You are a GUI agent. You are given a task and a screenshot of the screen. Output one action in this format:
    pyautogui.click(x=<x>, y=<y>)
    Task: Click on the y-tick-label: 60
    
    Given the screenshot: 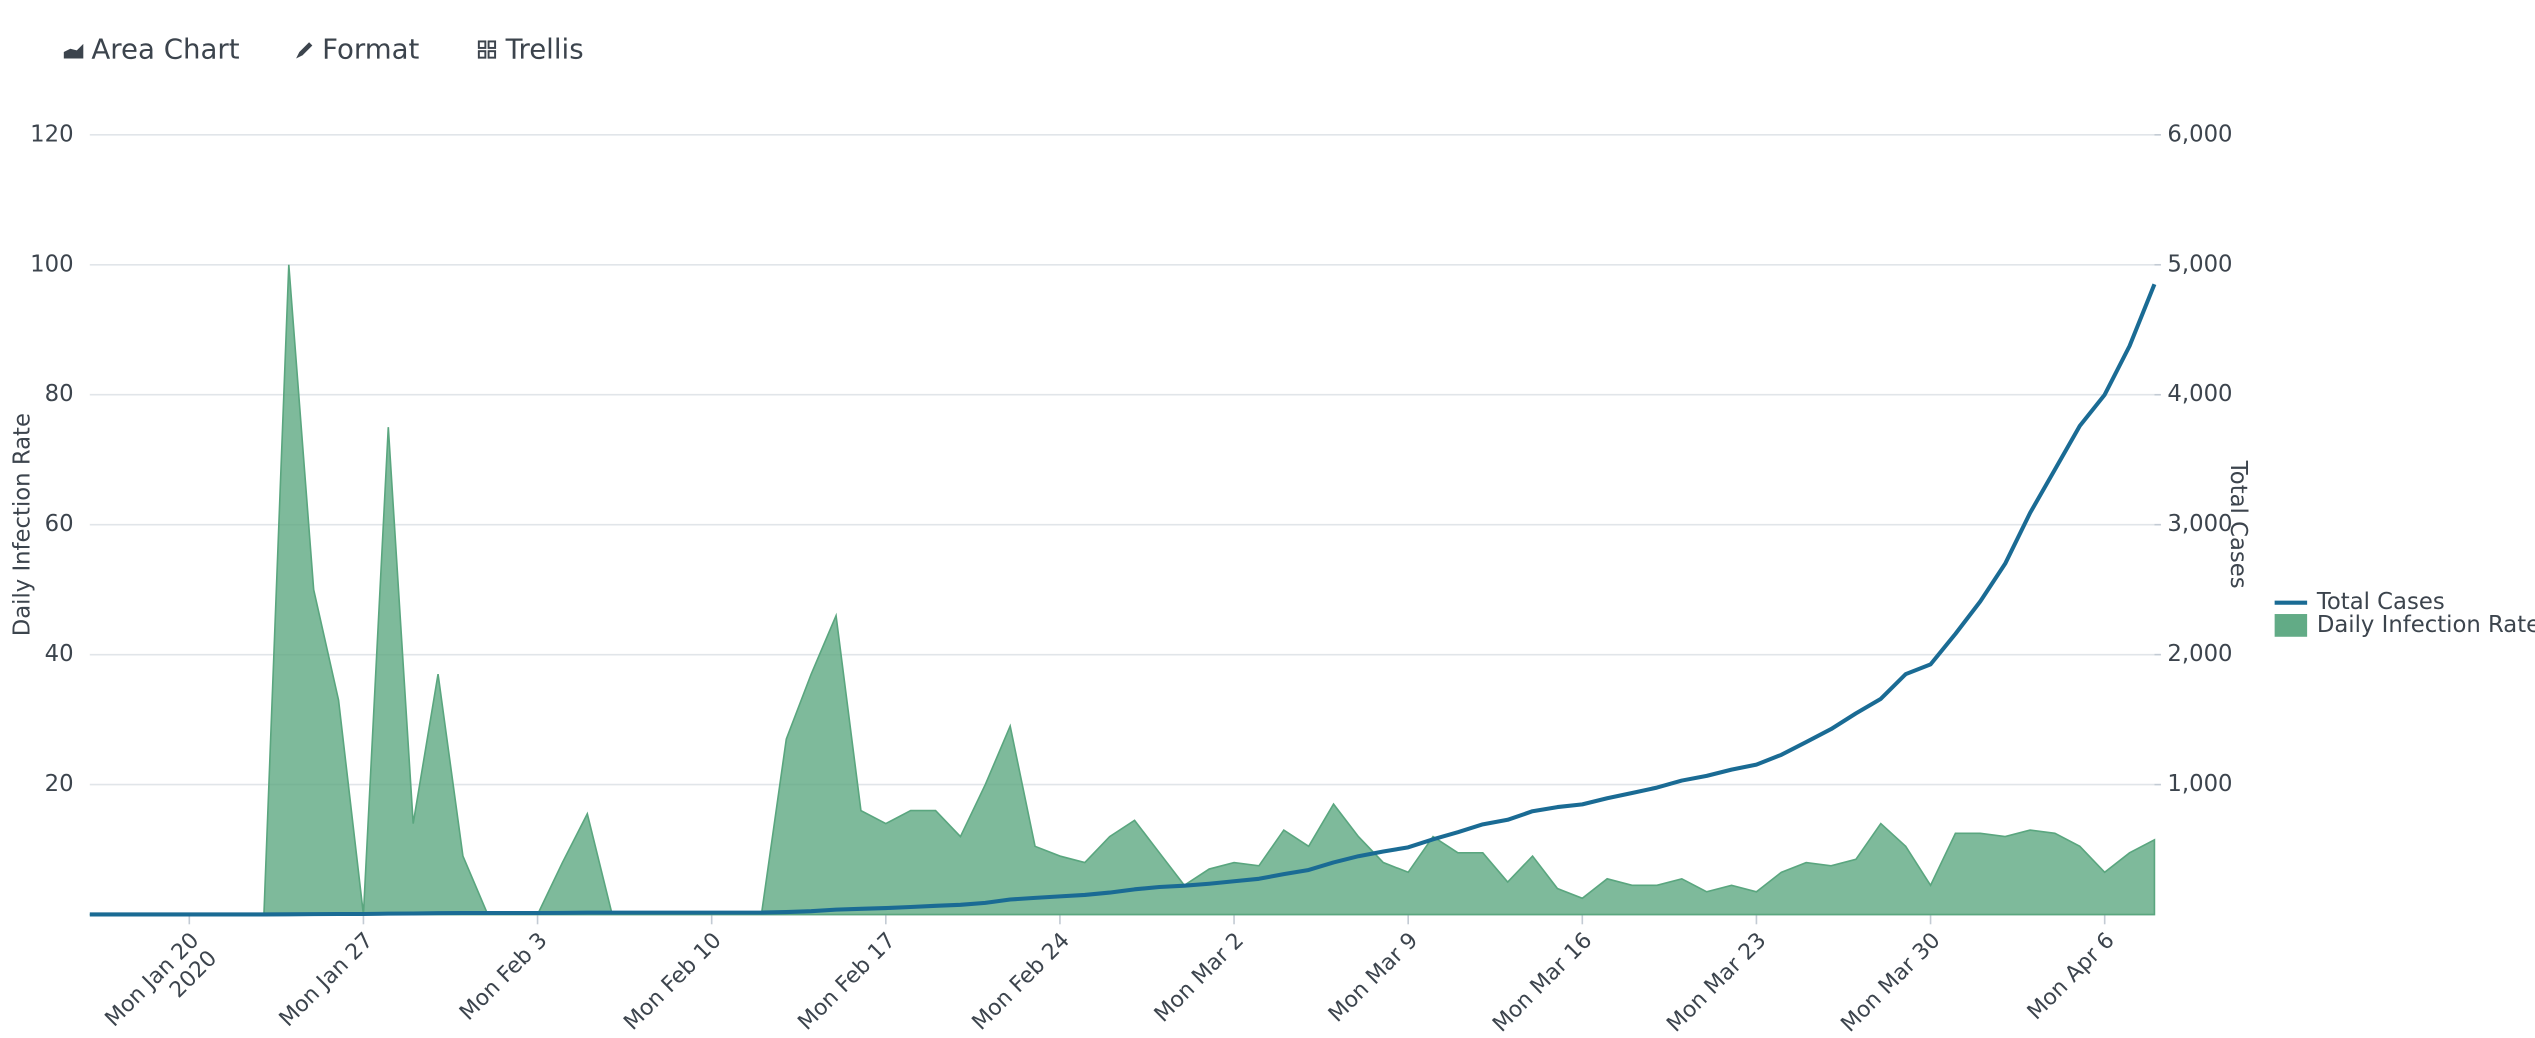 What is the action you would take?
    pyautogui.click(x=59, y=524)
    